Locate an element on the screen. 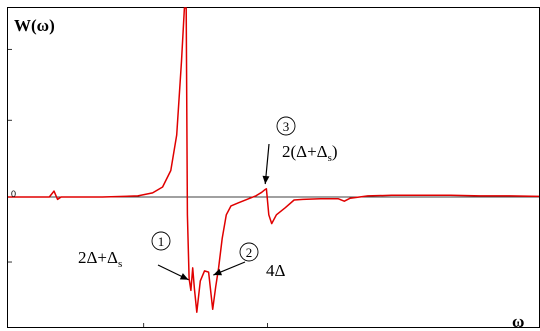 Image resolution: width=540 pixels, height=331 pixels. annotation-2-circle is located at coordinates (249, 252).